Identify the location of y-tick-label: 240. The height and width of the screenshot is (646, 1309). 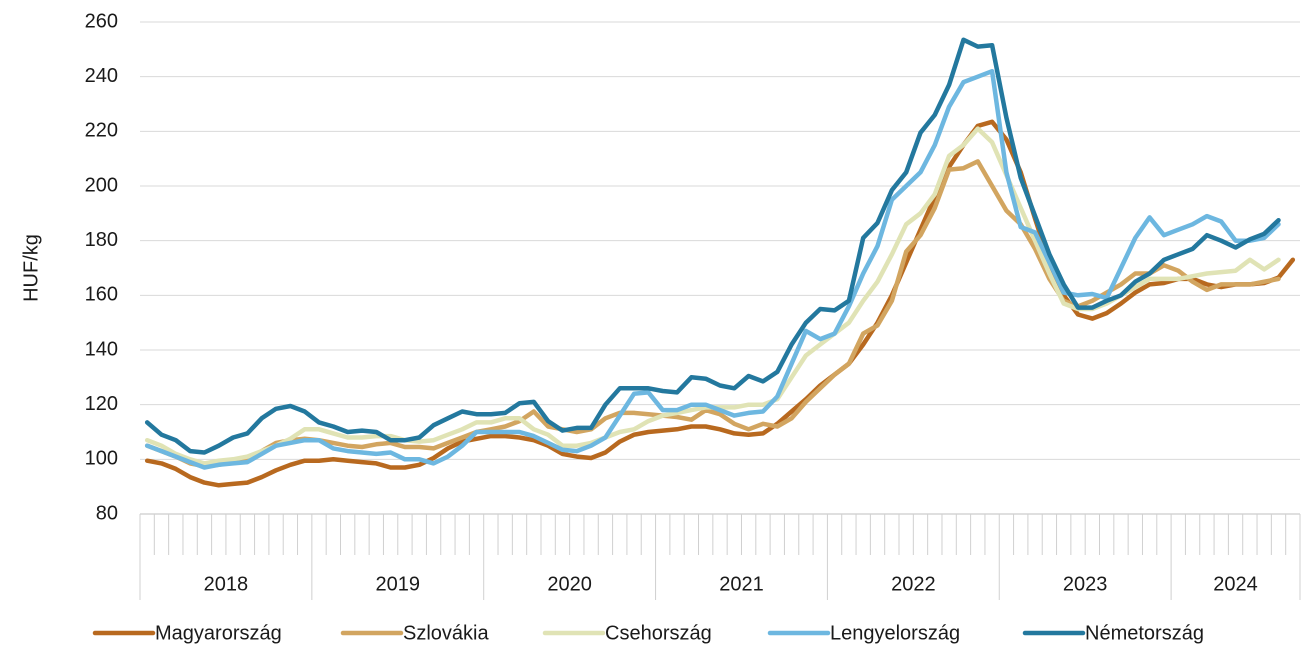
(101, 76).